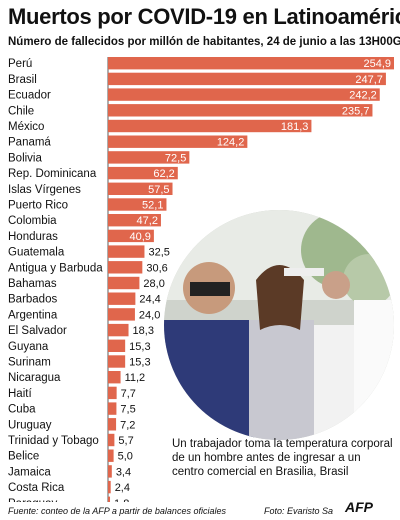 This screenshot has width=400, height=520. Describe the element at coordinates (125, 457) in the screenshot. I see `value-label: 5,0` at that location.